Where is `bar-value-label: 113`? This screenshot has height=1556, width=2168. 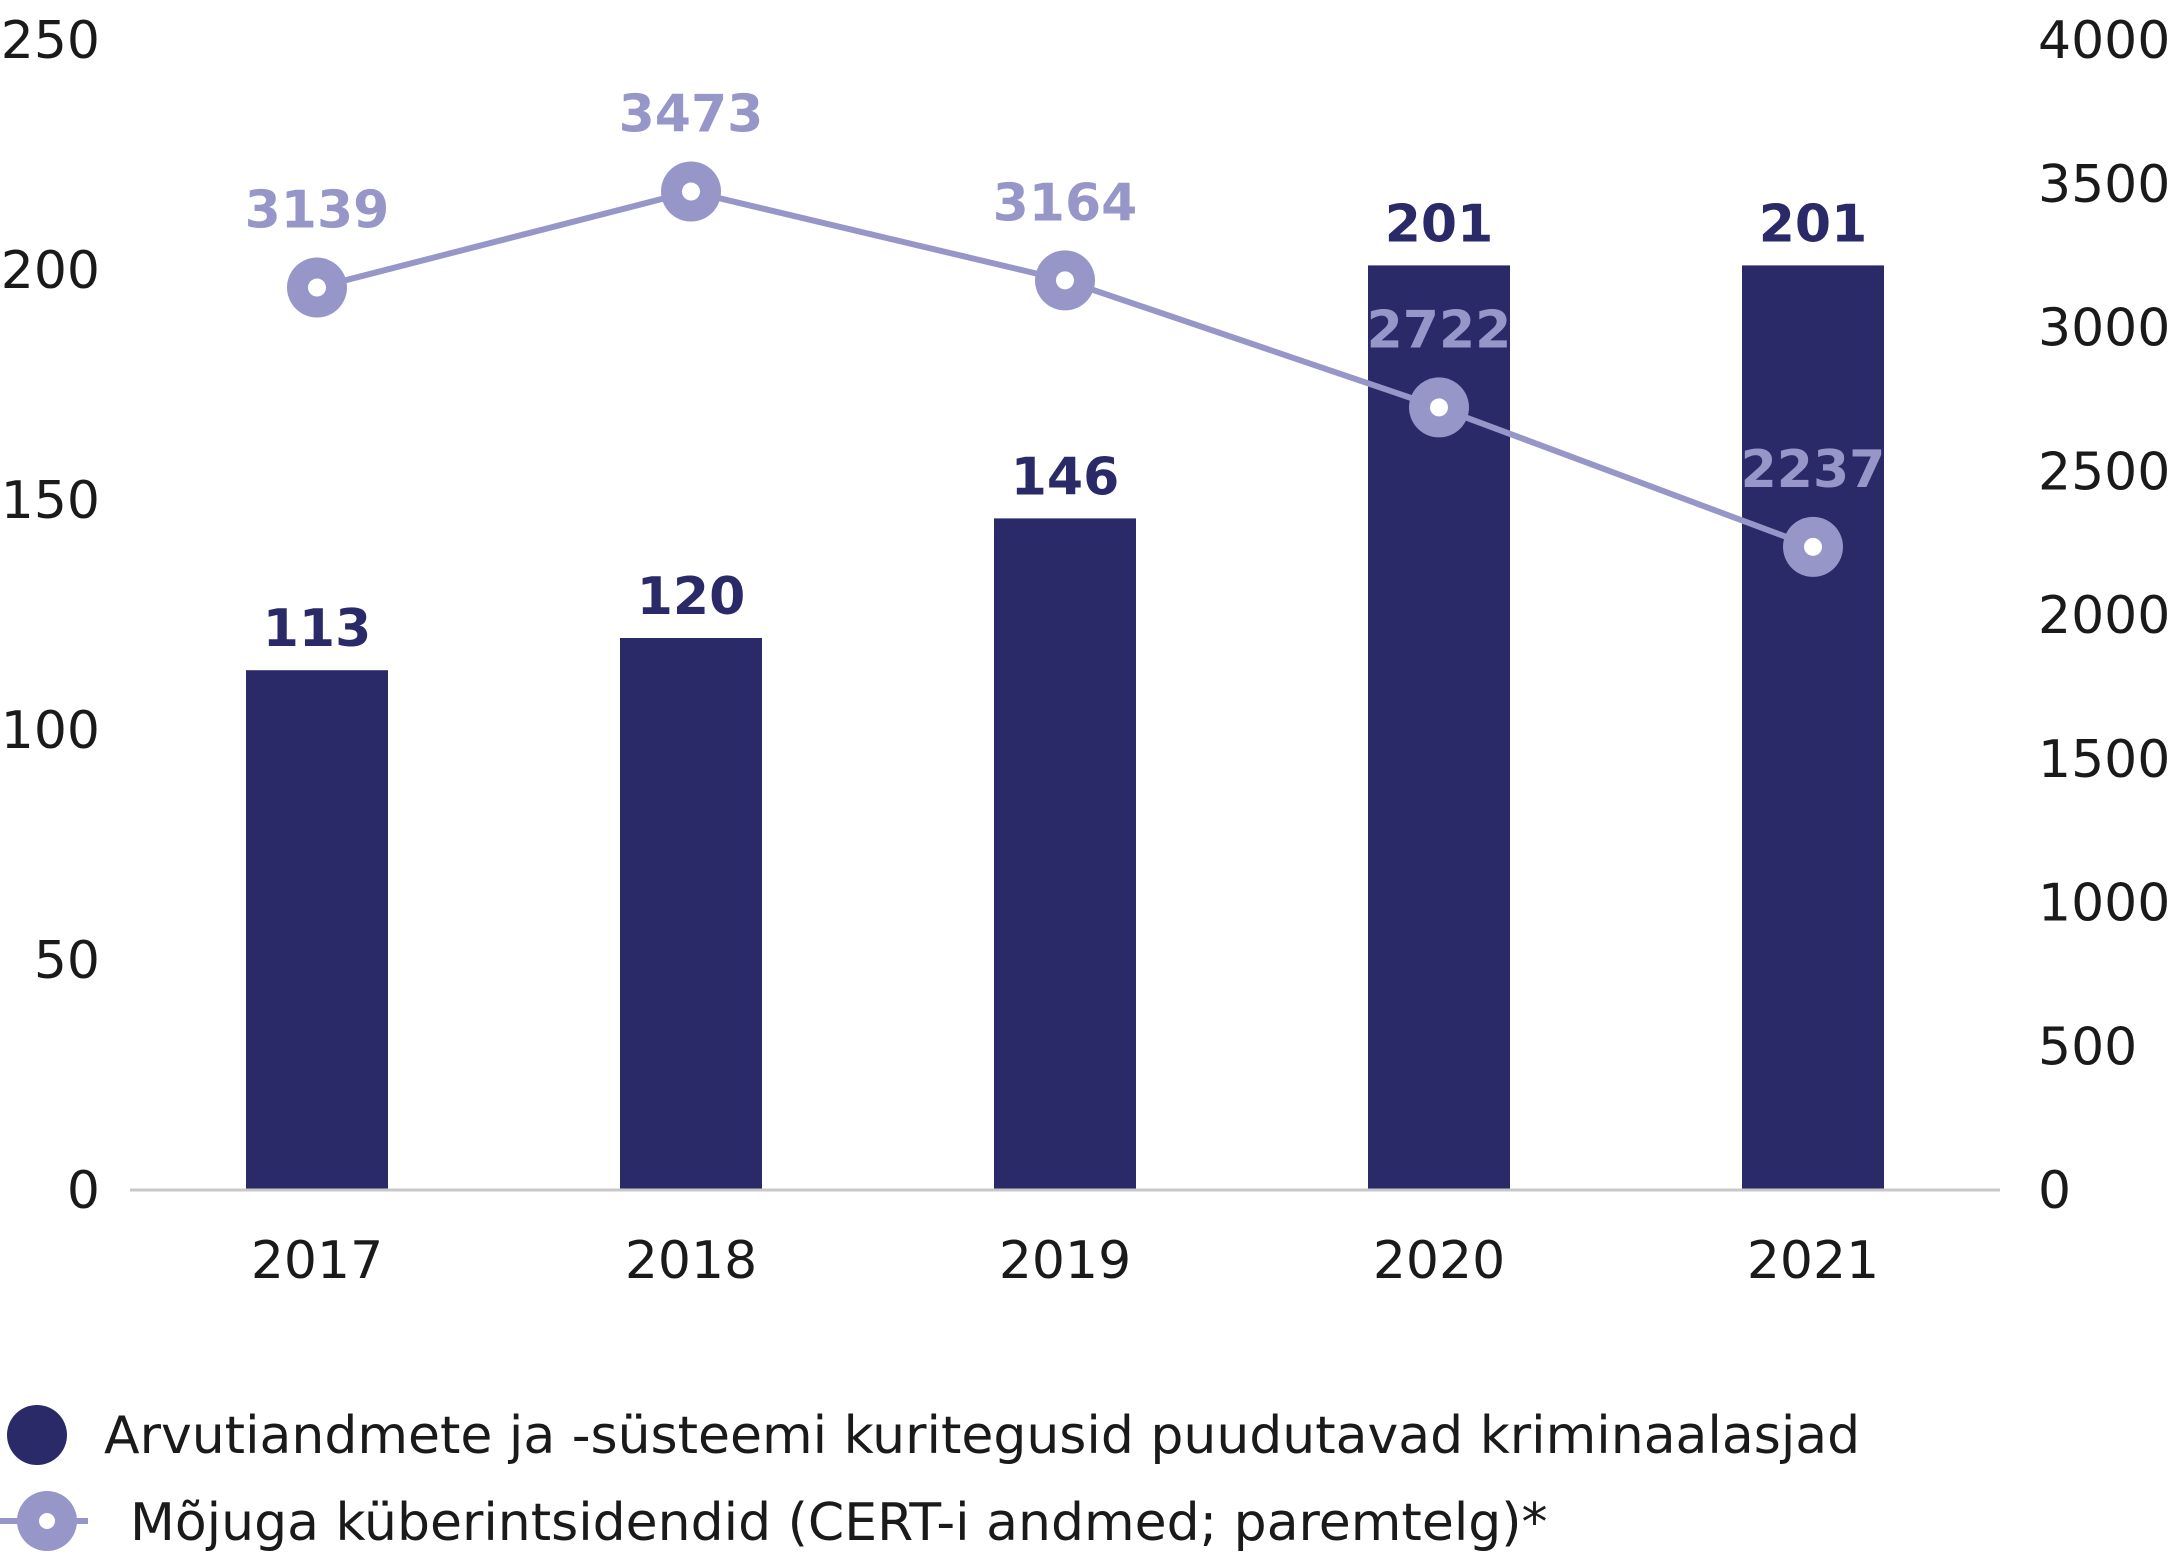 bar-value-label: 113 is located at coordinates (317, 629).